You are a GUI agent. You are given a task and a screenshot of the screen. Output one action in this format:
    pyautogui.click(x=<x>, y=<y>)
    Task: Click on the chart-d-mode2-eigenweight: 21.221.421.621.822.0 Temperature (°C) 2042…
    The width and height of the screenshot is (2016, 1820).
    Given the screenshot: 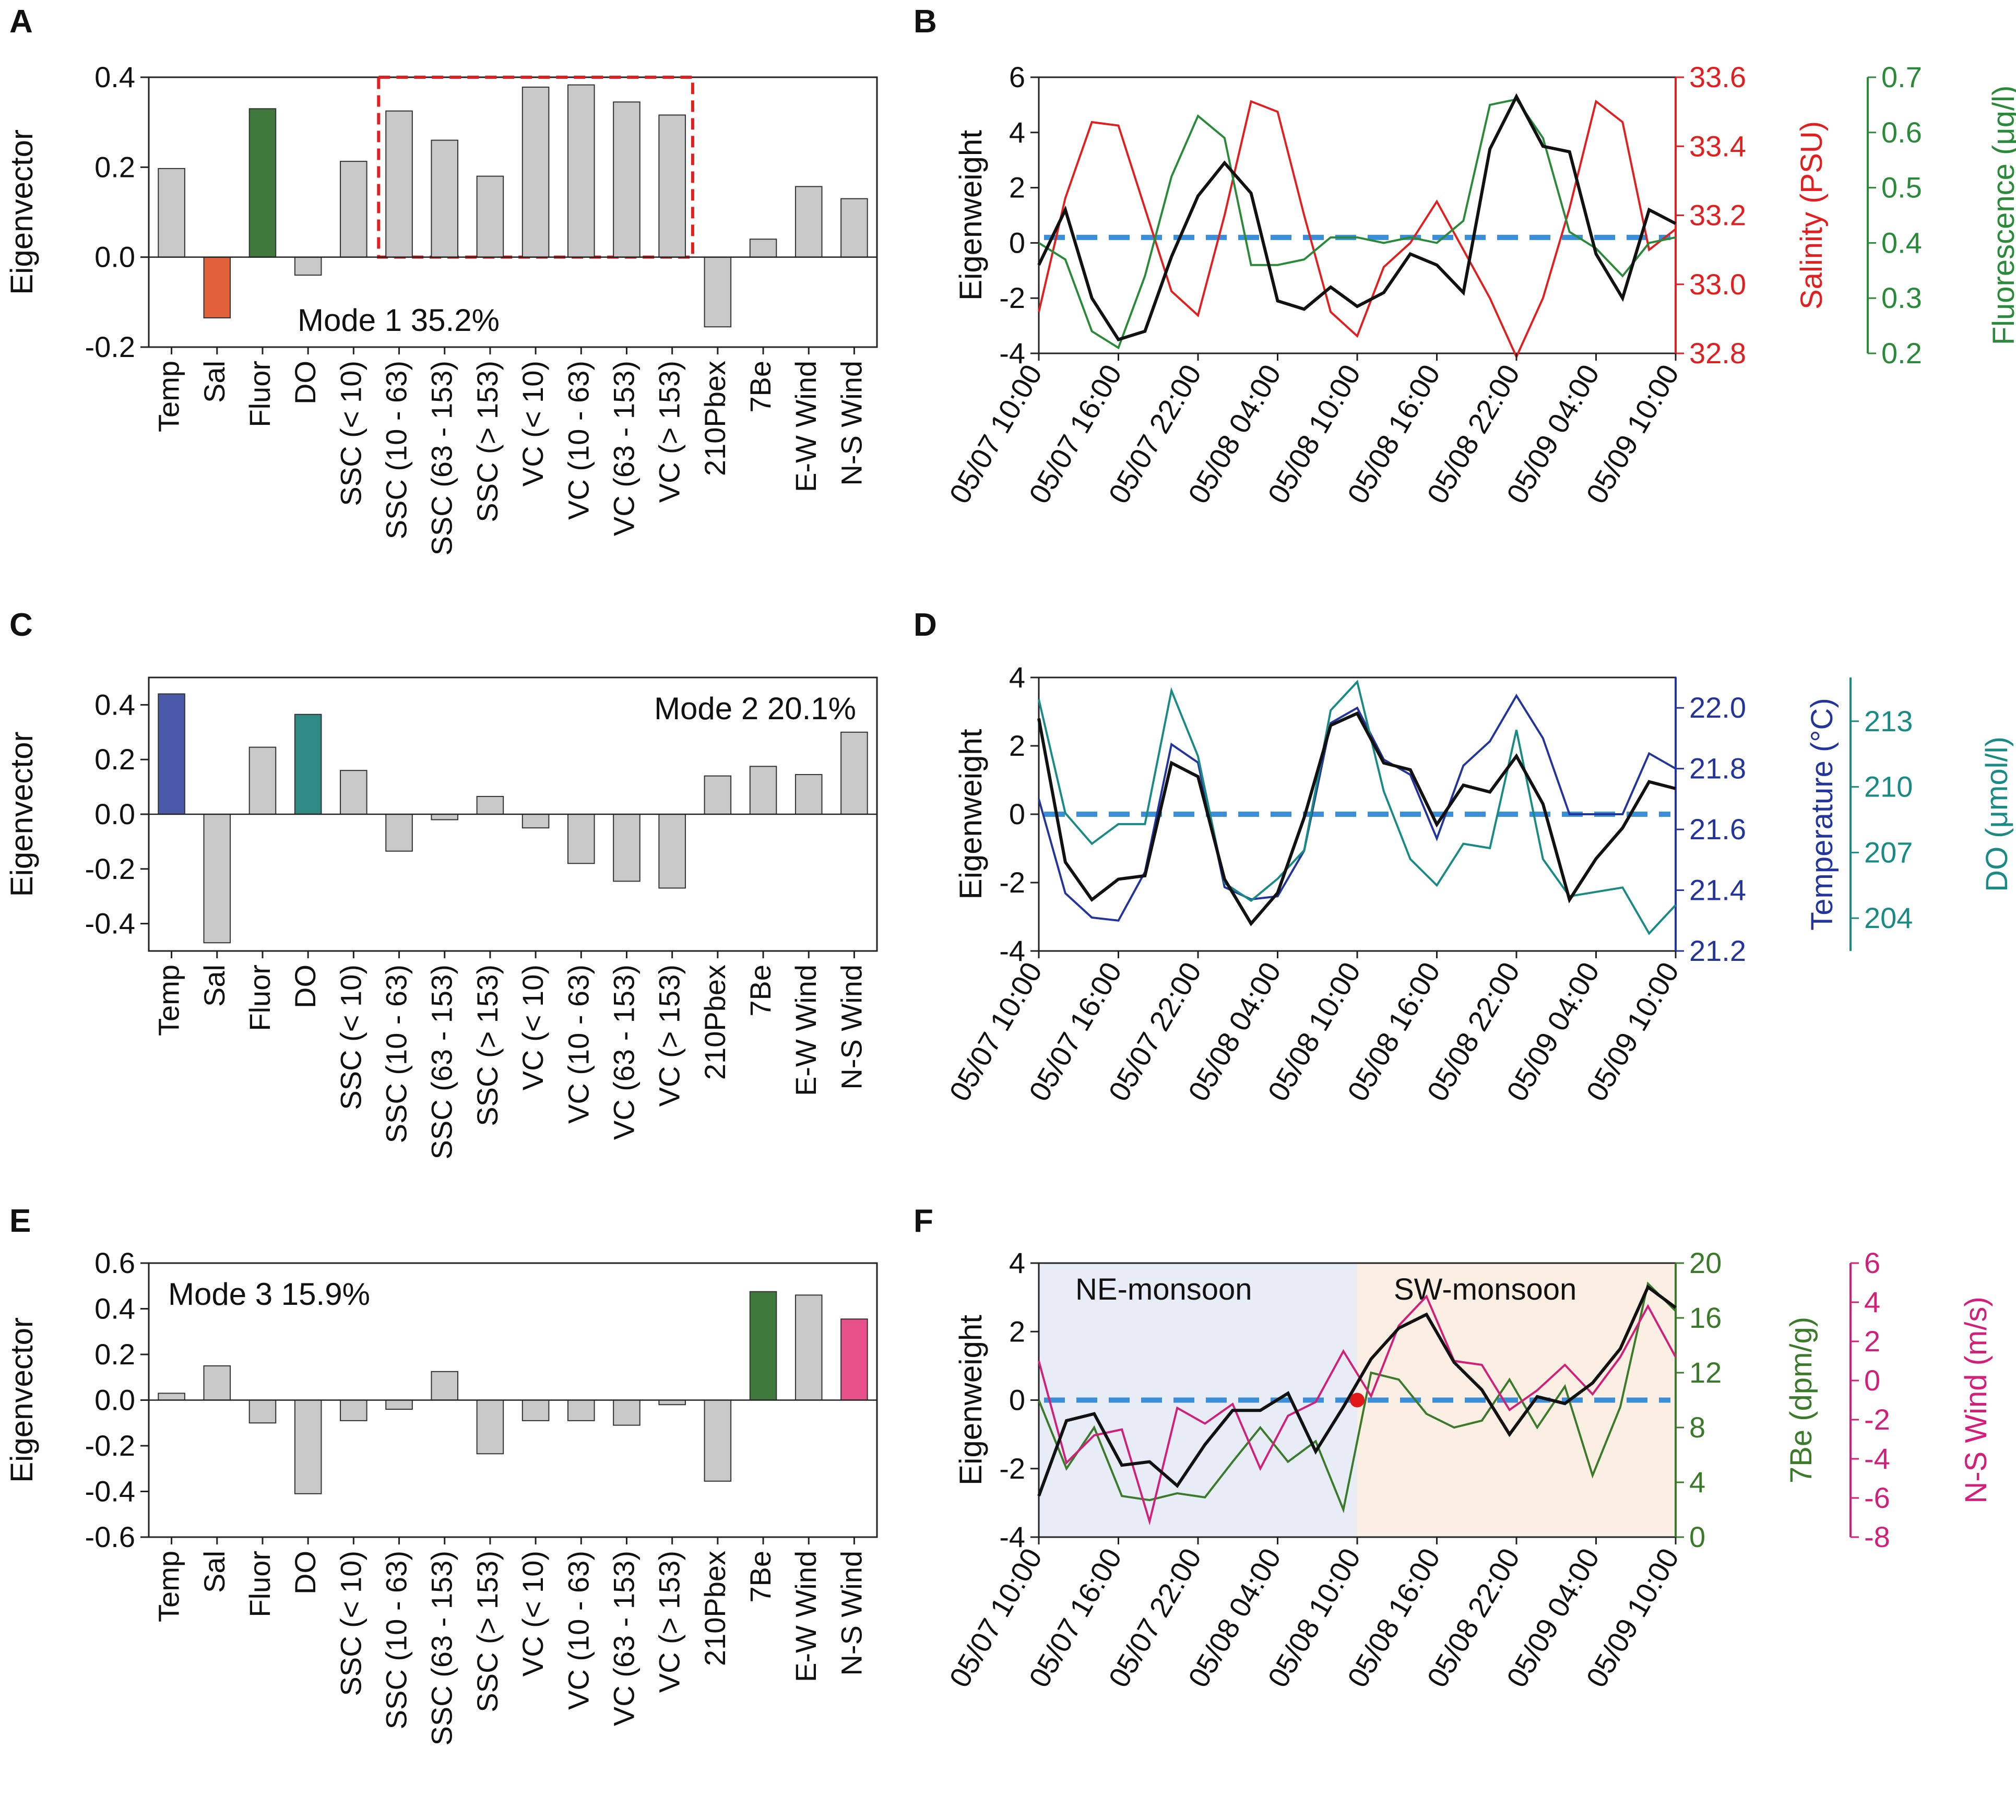 What is the action you would take?
    pyautogui.click(x=1478, y=884)
    